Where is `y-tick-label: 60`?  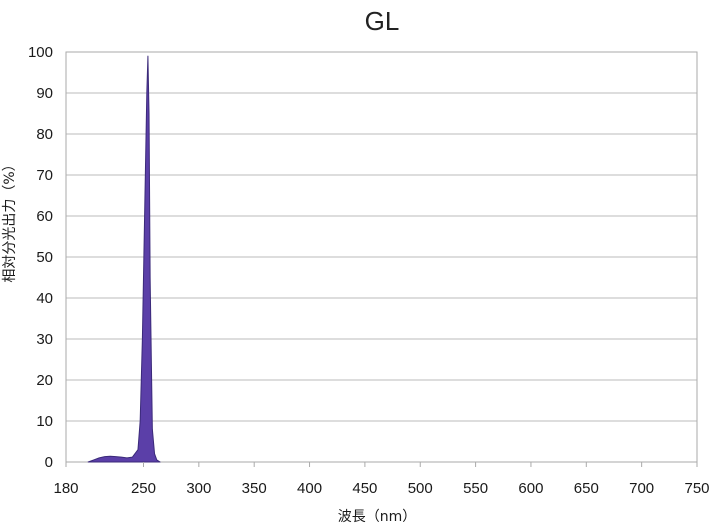
y-tick-label: 60 is located at coordinates (44, 216).